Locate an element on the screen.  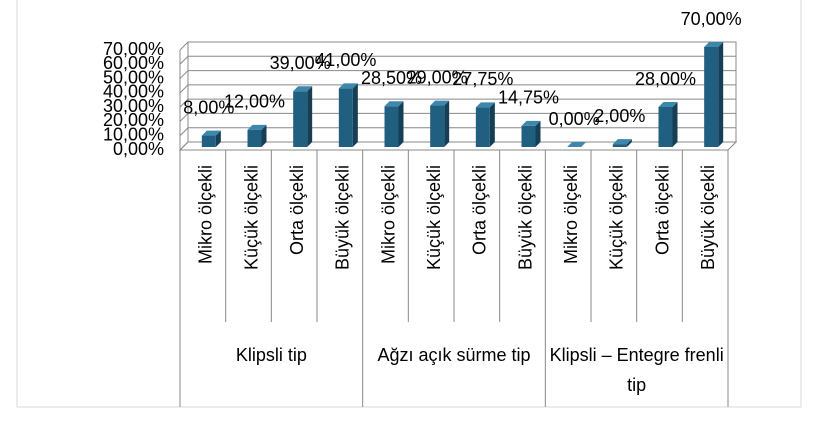
value-label: 0,00% is located at coordinates (574, 119).